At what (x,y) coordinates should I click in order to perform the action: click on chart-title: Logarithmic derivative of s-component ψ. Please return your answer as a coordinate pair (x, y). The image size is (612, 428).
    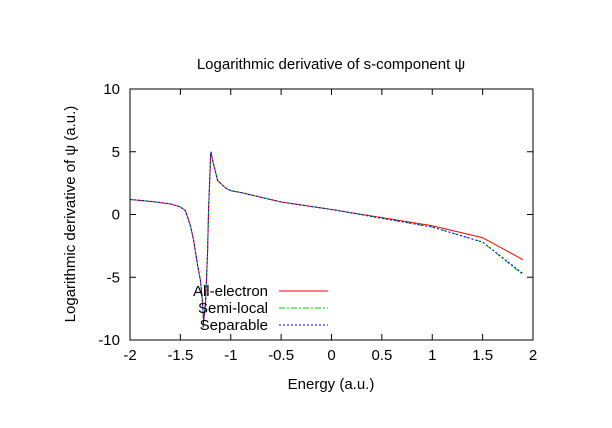
    Looking at the image, I should click on (331, 64).